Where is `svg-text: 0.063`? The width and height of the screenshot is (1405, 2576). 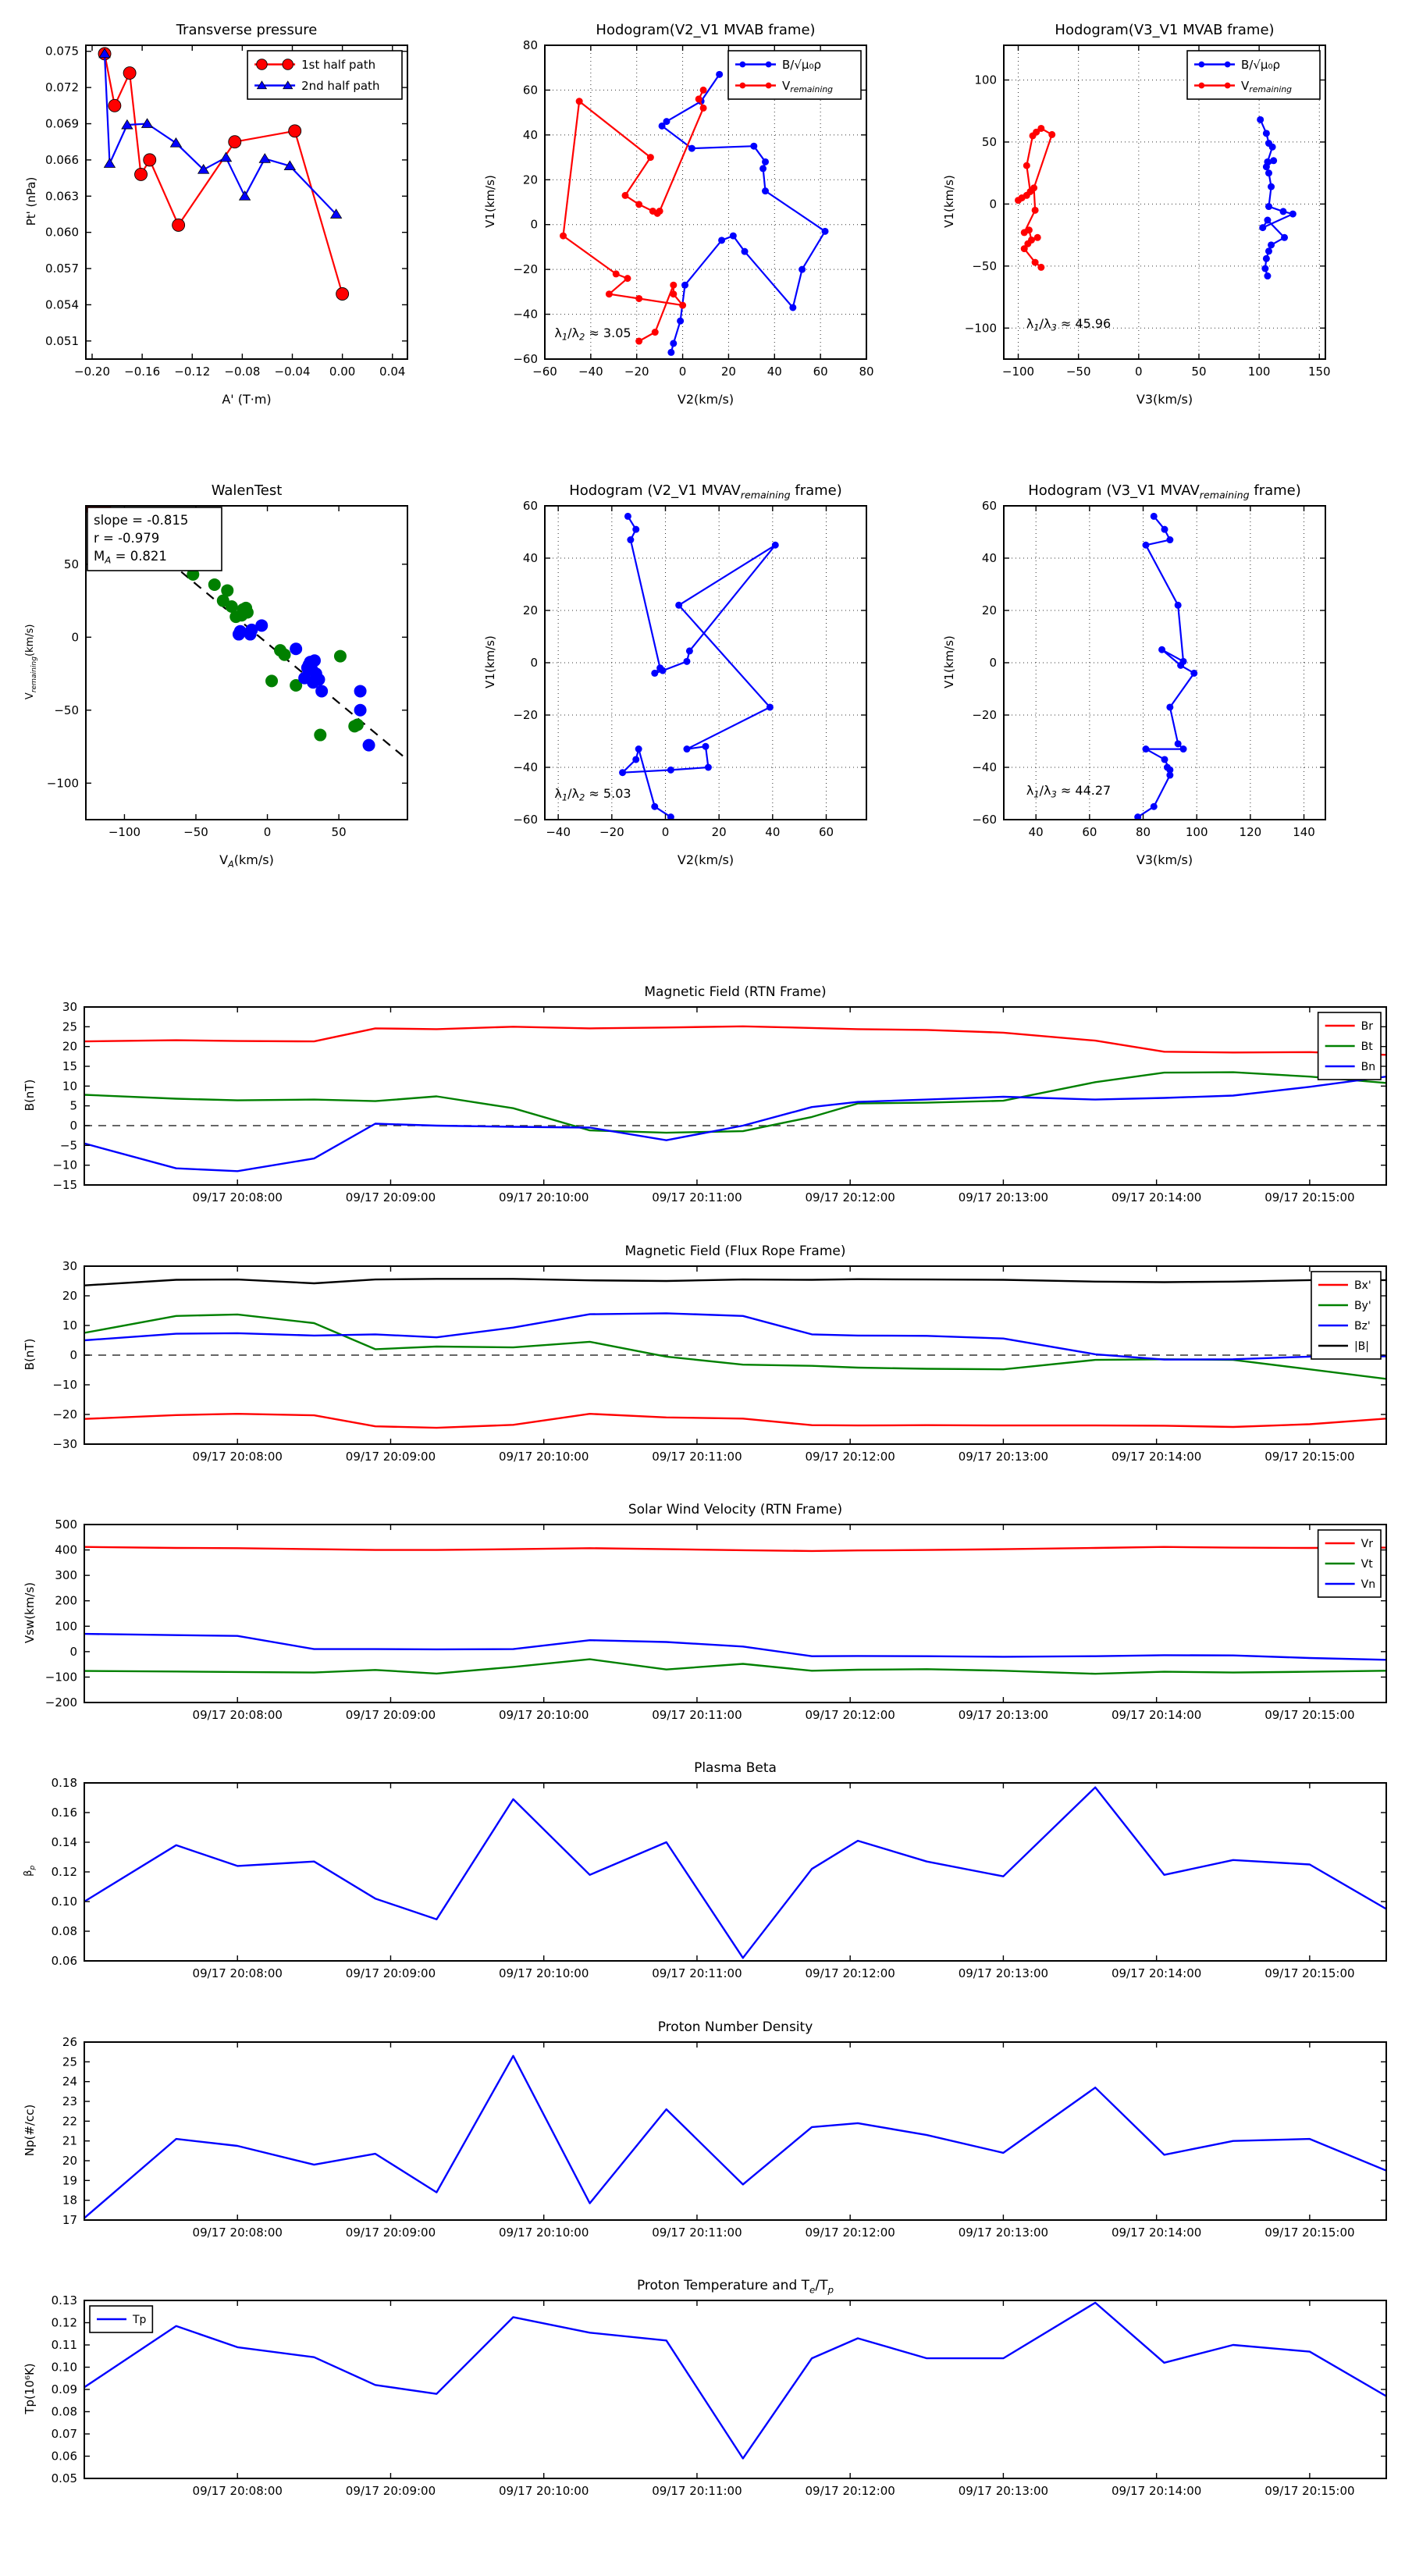
svg-text: 0.063 is located at coordinates (62, 196).